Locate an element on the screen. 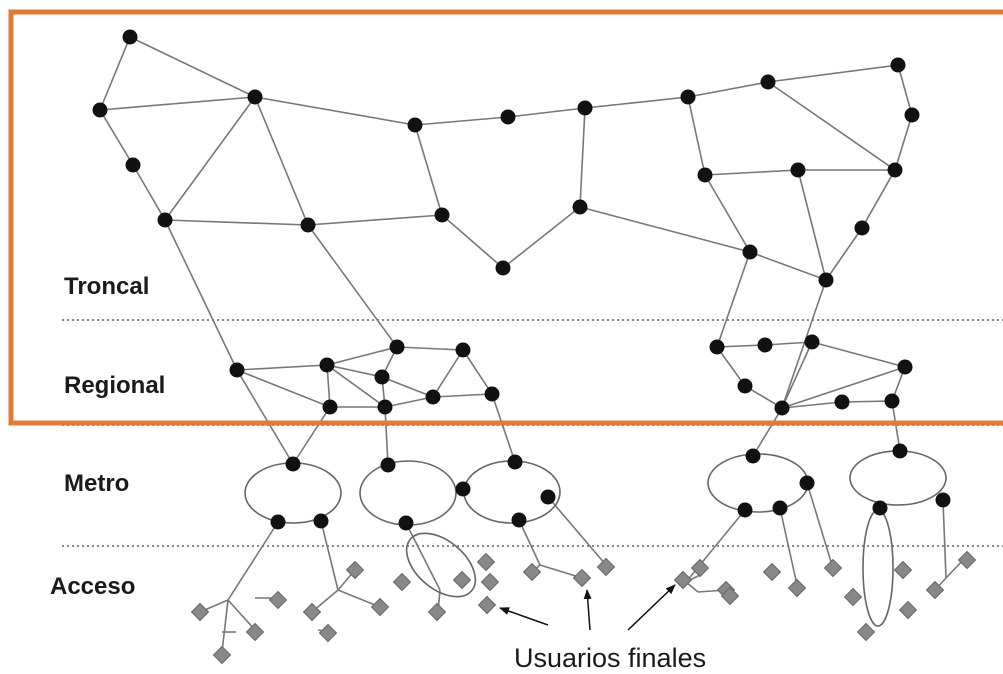 The height and width of the screenshot is (674, 1003). access-ring is located at coordinates (878, 568).